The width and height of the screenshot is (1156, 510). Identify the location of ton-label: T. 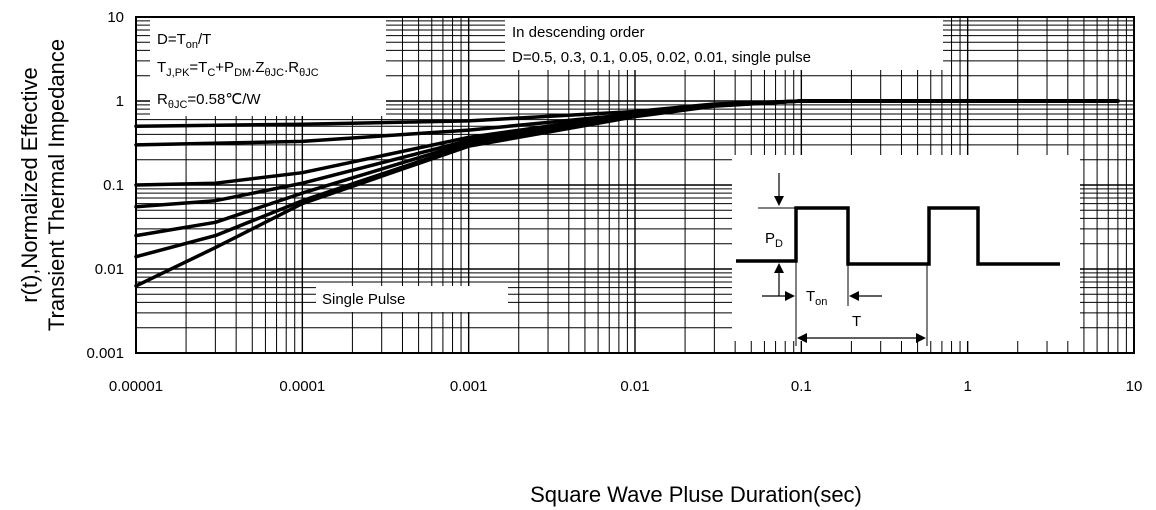
(810, 296).